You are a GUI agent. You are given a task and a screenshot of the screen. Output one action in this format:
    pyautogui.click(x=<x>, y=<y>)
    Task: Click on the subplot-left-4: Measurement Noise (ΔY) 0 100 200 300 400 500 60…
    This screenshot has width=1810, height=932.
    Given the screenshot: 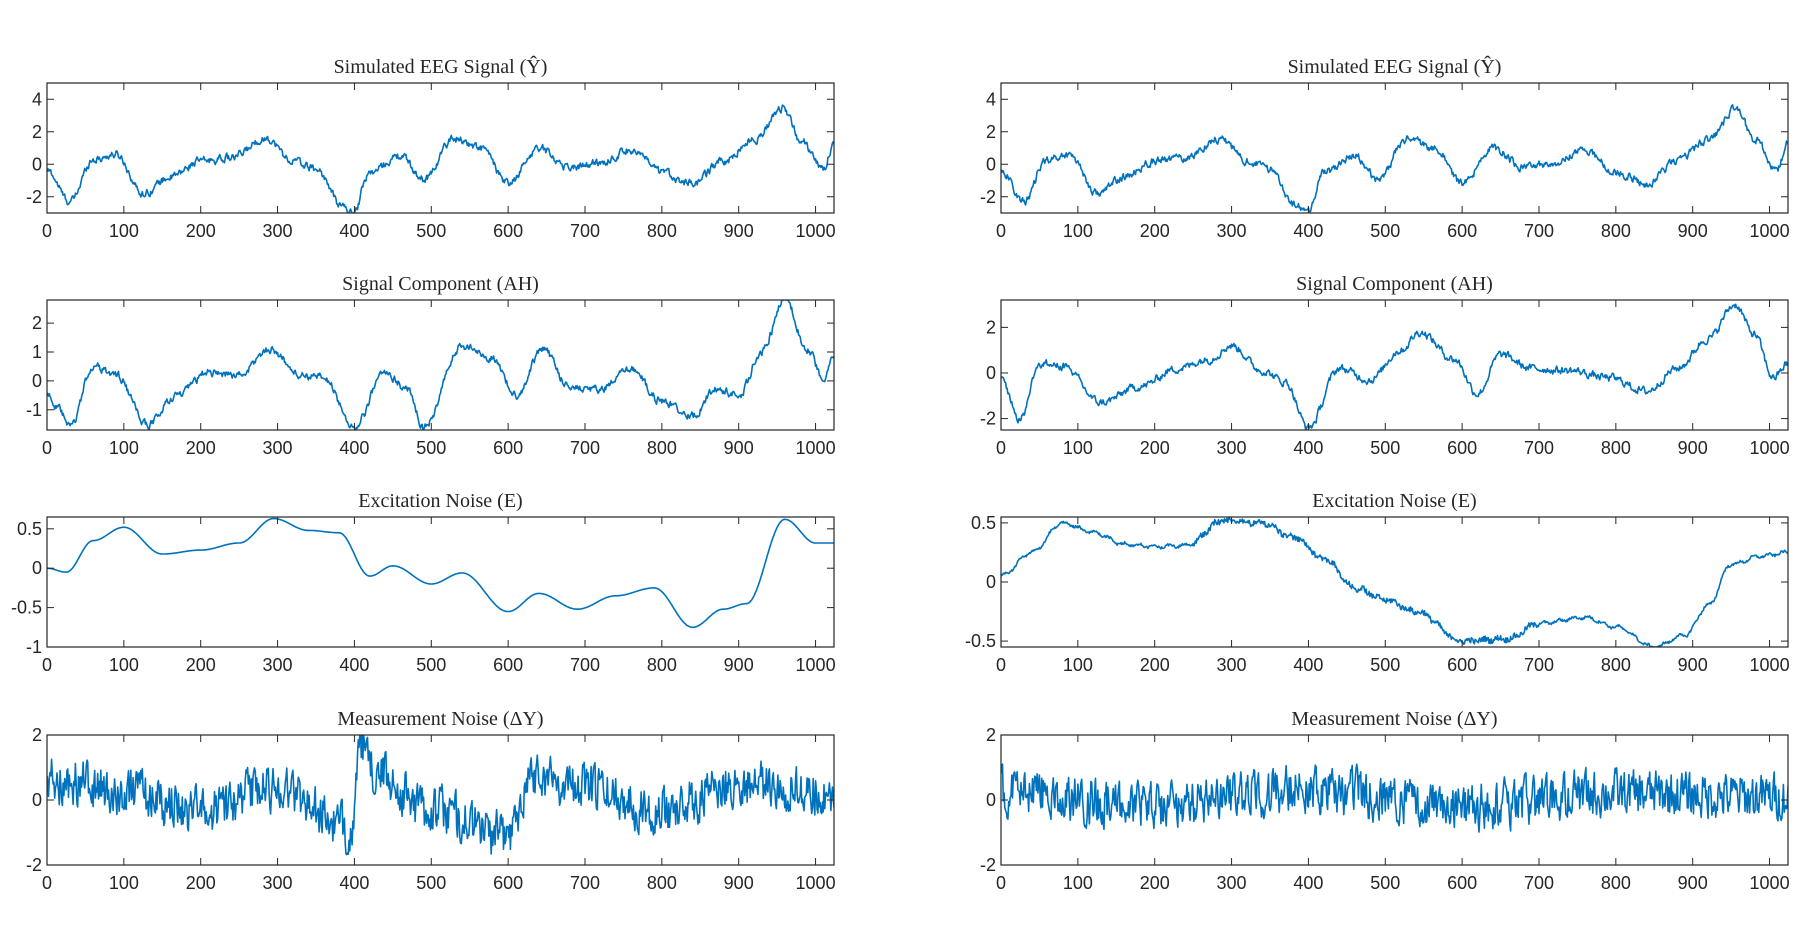 What is the action you would take?
    pyautogui.click(x=431, y=800)
    